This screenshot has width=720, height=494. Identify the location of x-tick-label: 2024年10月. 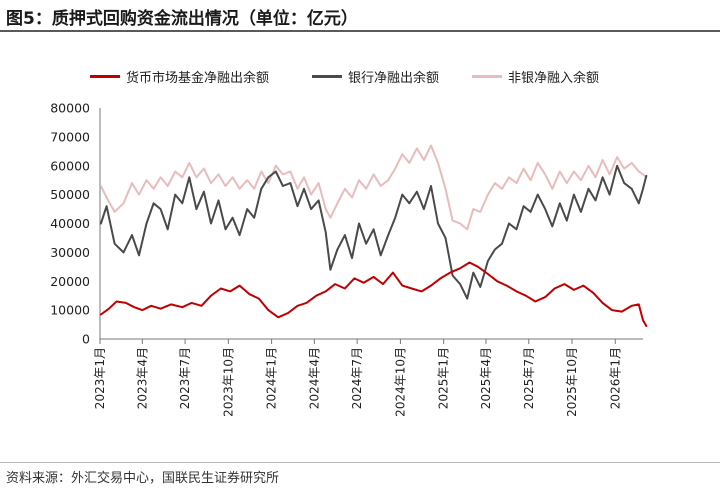
(400, 382).